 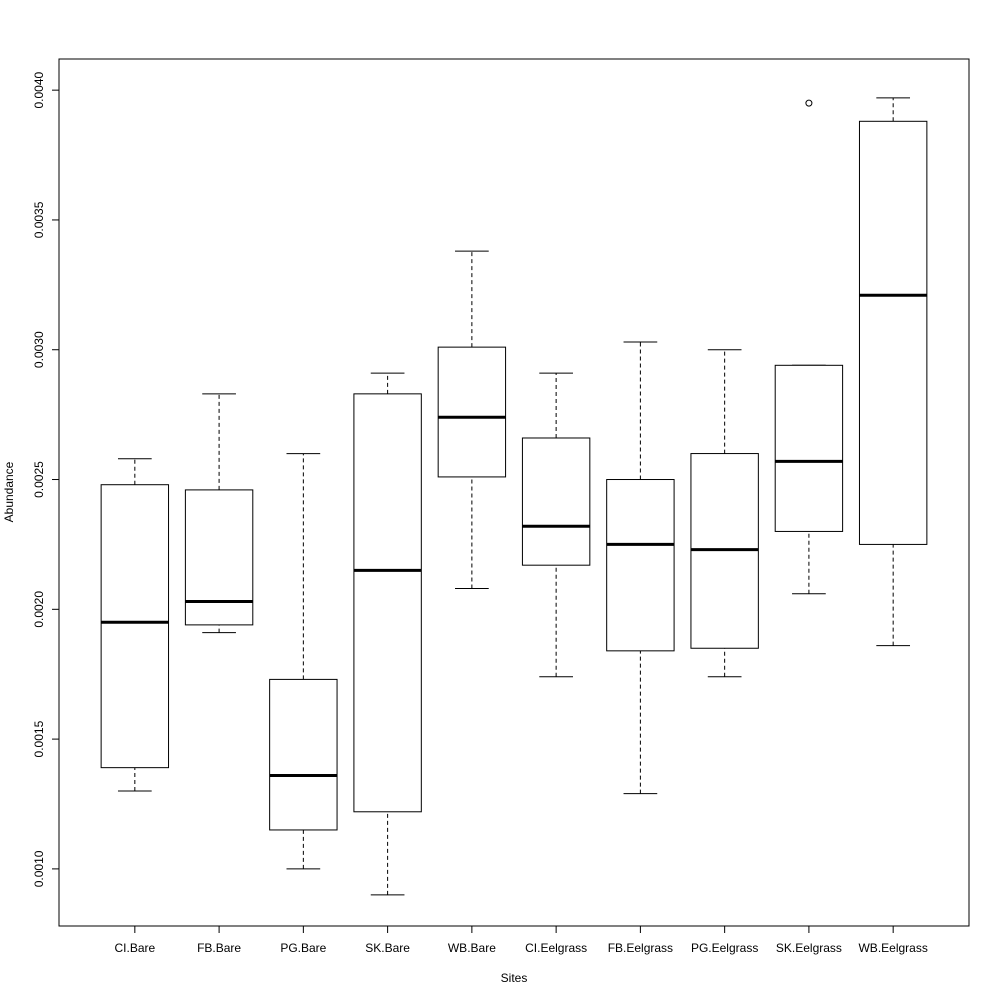 What do you see at coordinates (640, 948) in the screenshot?
I see `x-tick-label: FB.Eelgrass` at bounding box center [640, 948].